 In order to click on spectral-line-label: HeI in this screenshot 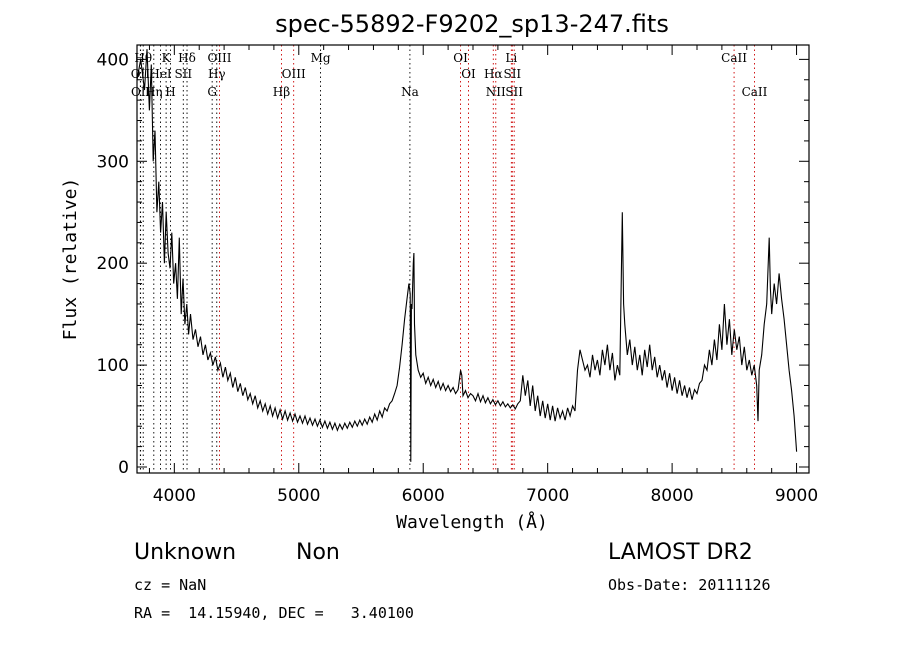, I will do `click(160, 74)`.